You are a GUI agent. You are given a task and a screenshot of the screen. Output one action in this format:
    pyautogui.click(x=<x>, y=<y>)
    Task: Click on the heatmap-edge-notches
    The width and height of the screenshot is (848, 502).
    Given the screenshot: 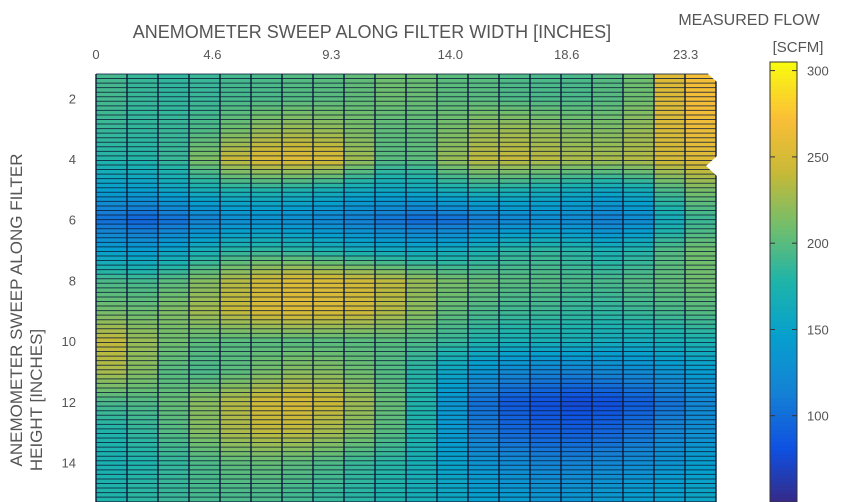 What is the action you would take?
    pyautogui.click(x=711, y=121)
    